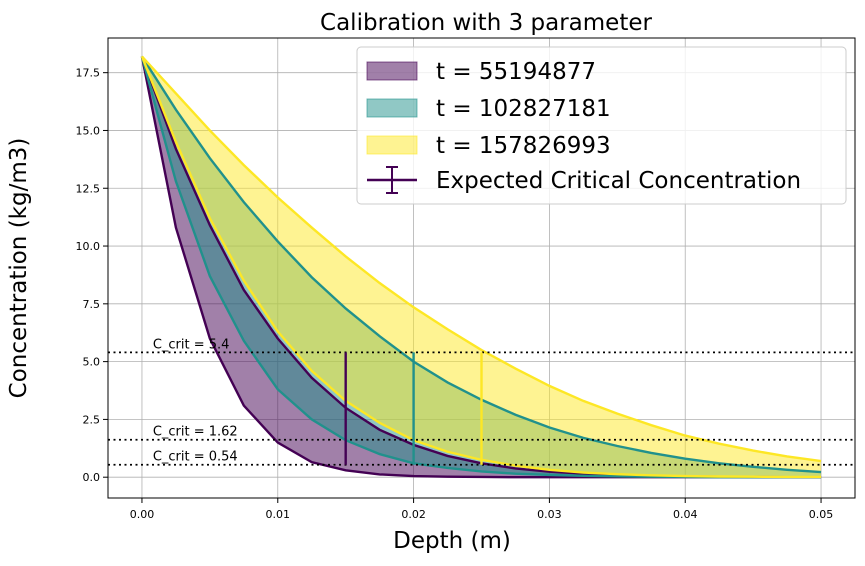 This screenshot has width=865, height=566. I want to click on legend-label: t = 55194877, so click(516, 72).